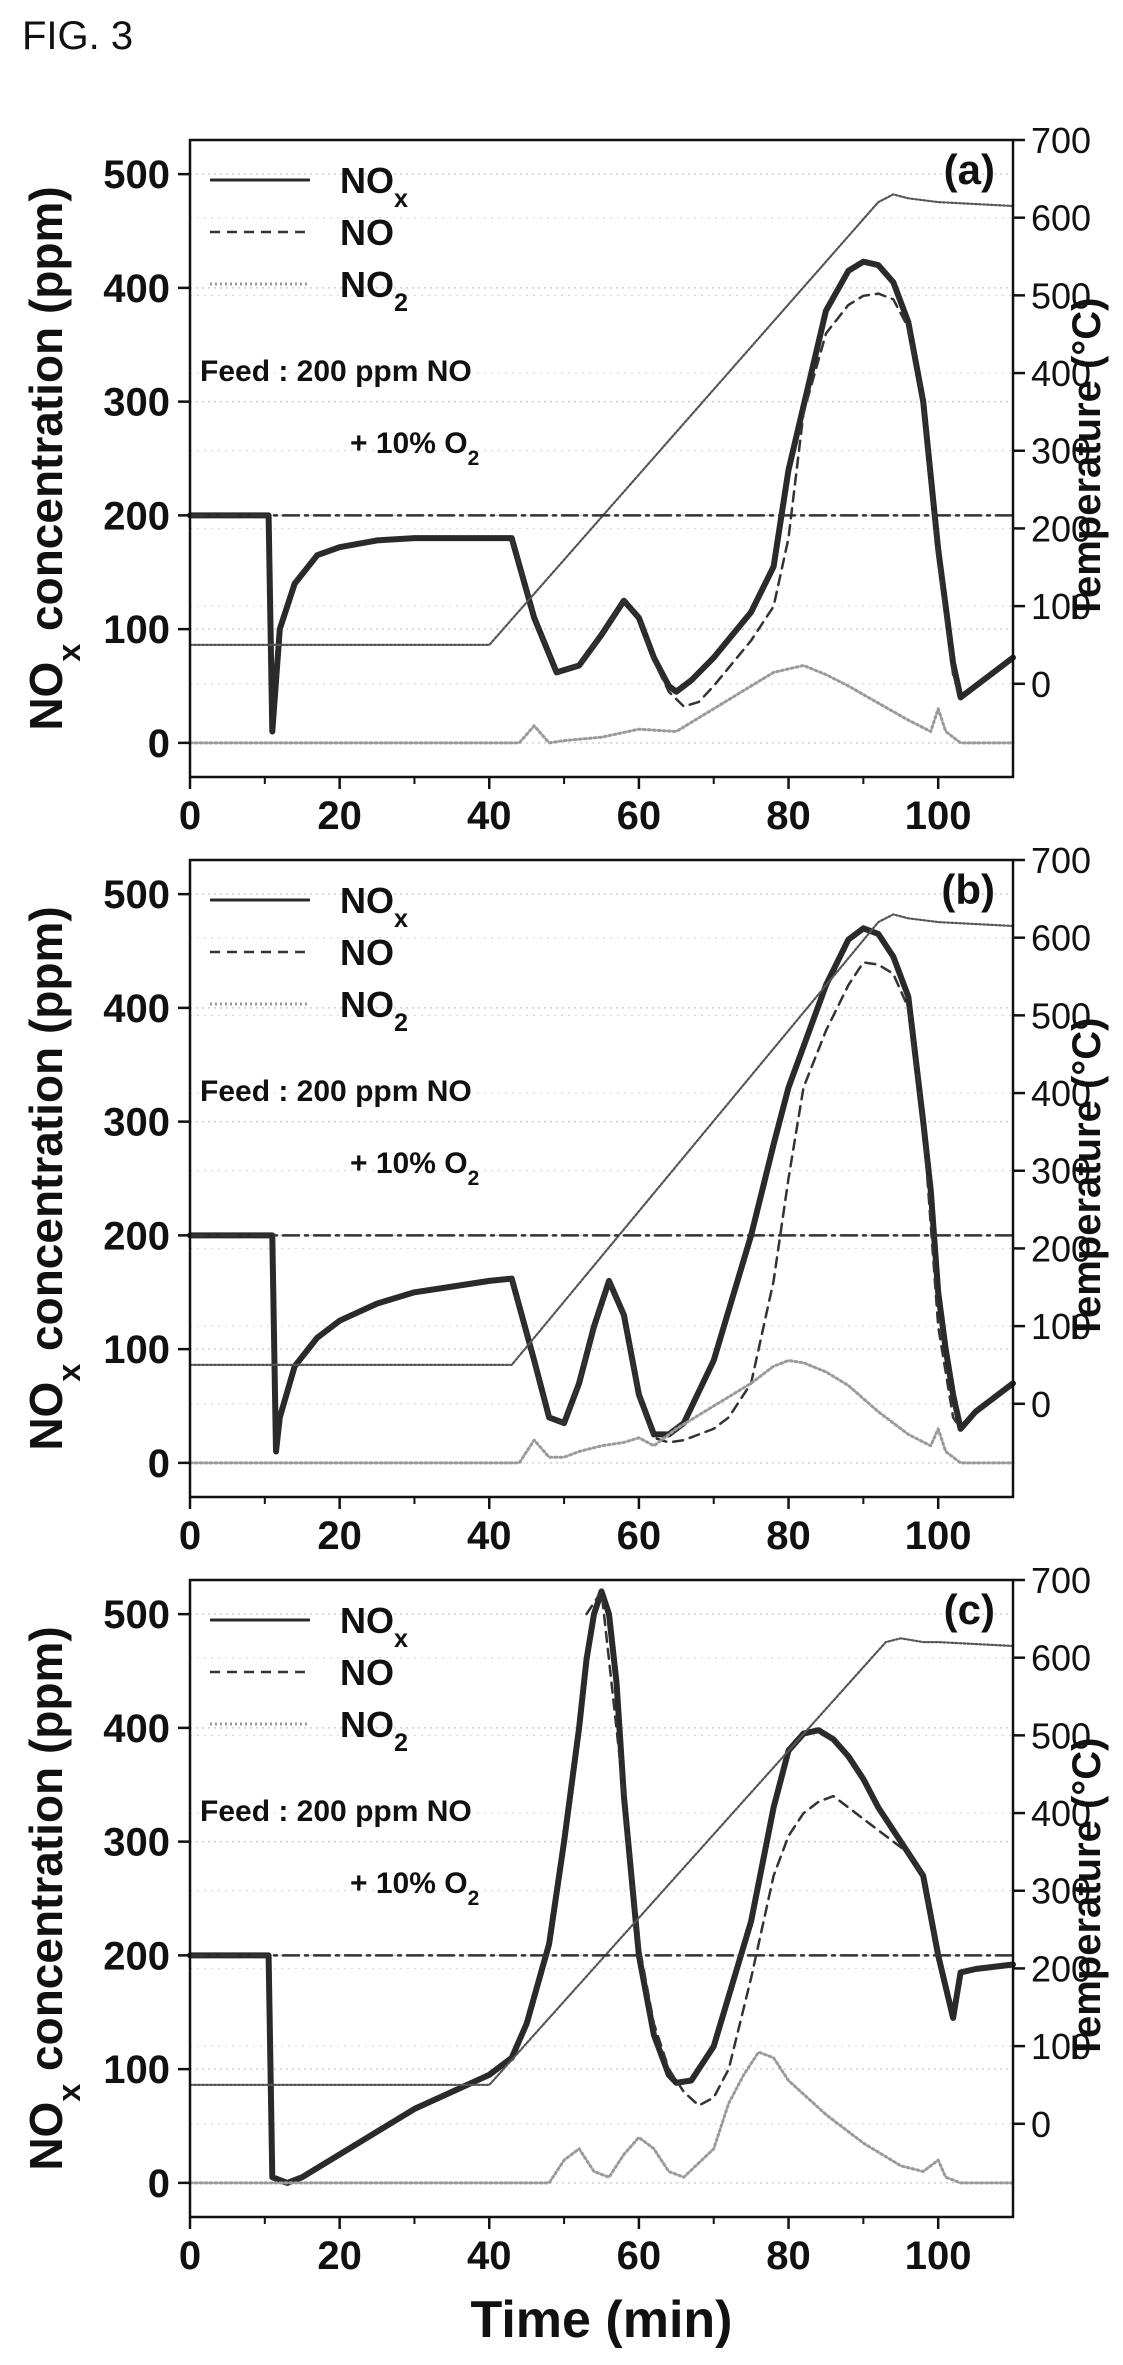 Image resolution: width=1123 pixels, height=2365 pixels. What do you see at coordinates (78, 36) in the screenshot?
I see `figure-label: FIG. 3` at bounding box center [78, 36].